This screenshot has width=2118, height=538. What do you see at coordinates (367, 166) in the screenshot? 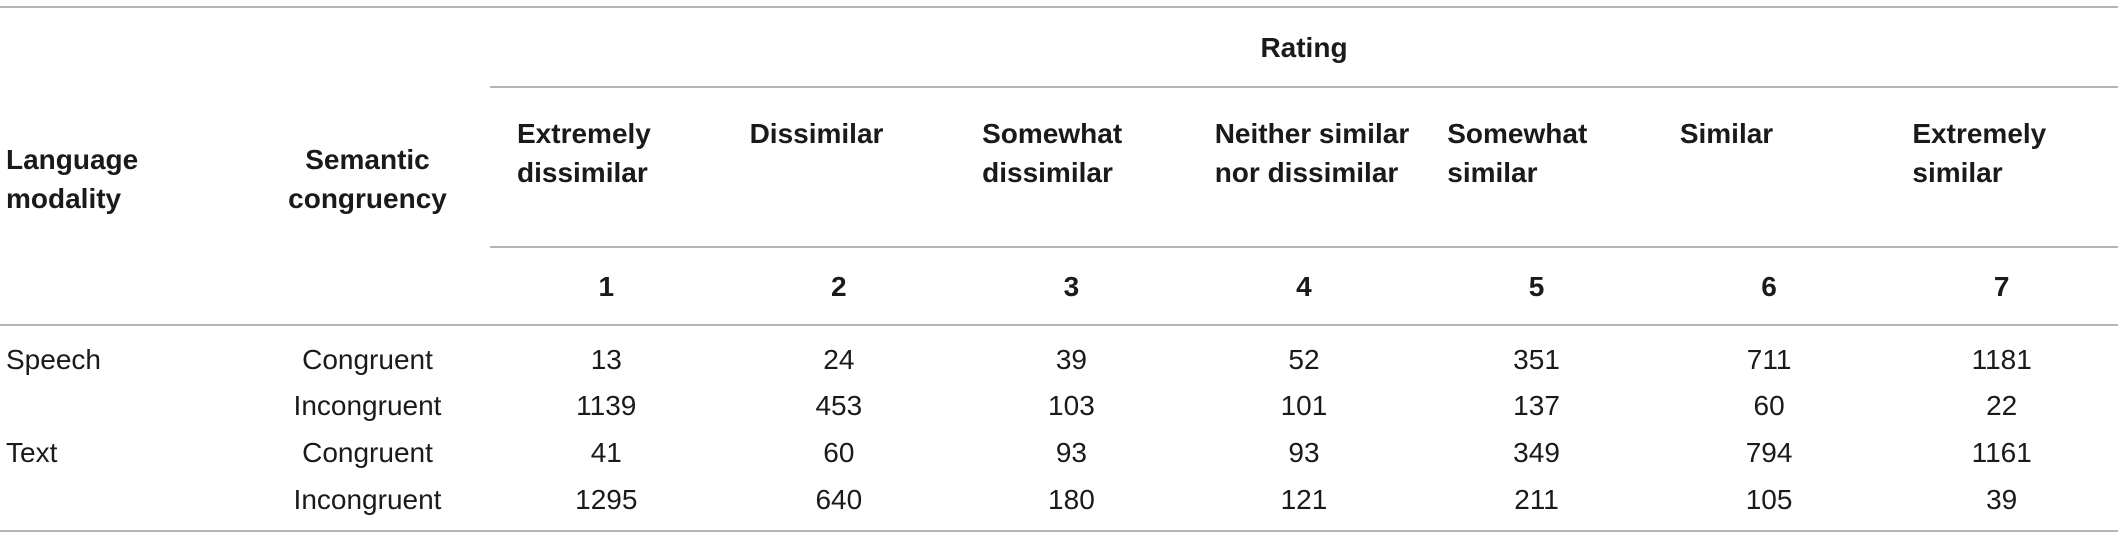
I see `header-semantic-congruency: Semantic congruency` at bounding box center [367, 166].